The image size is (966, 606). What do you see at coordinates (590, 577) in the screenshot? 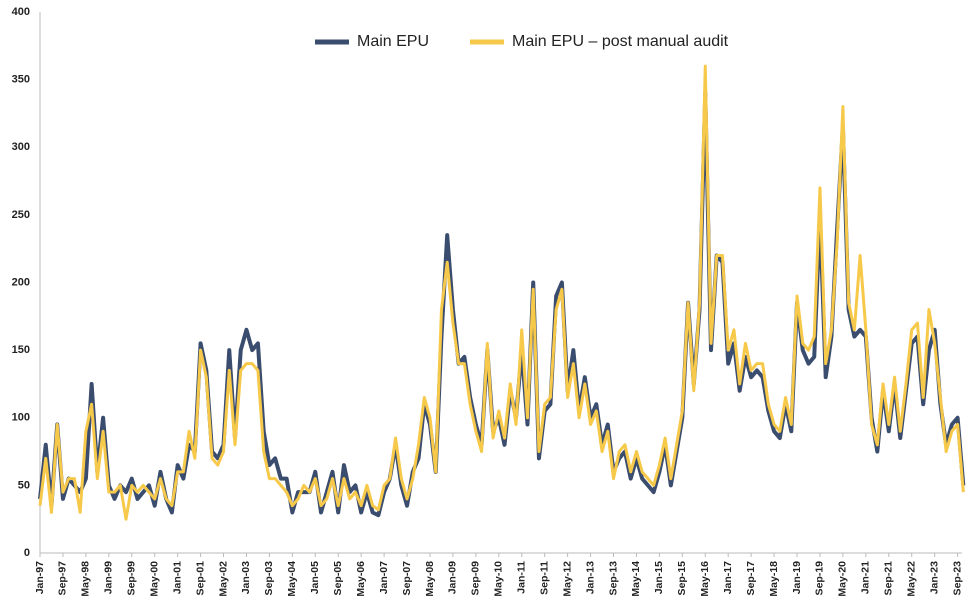
I see `x-tick-label: Jan-13` at bounding box center [590, 577].